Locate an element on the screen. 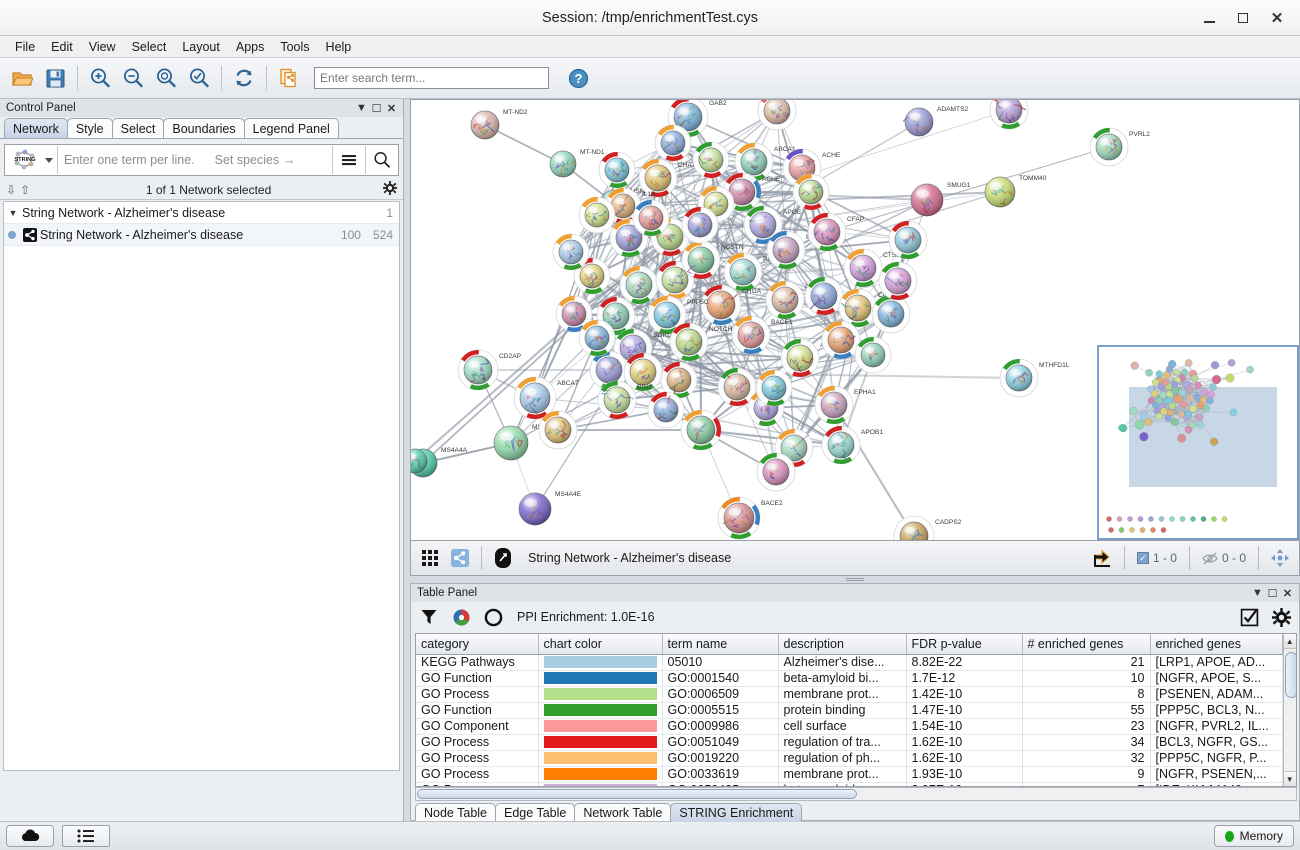  export-network-button is located at coordinates (289, 78).